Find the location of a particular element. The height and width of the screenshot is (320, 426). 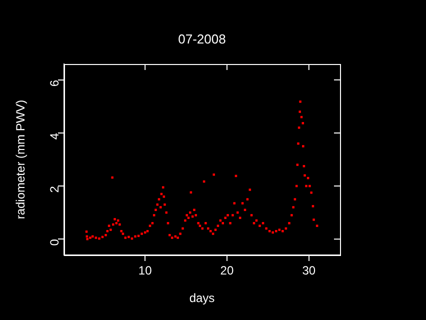

y-tick-label: 2 is located at coordinates (54, 189).